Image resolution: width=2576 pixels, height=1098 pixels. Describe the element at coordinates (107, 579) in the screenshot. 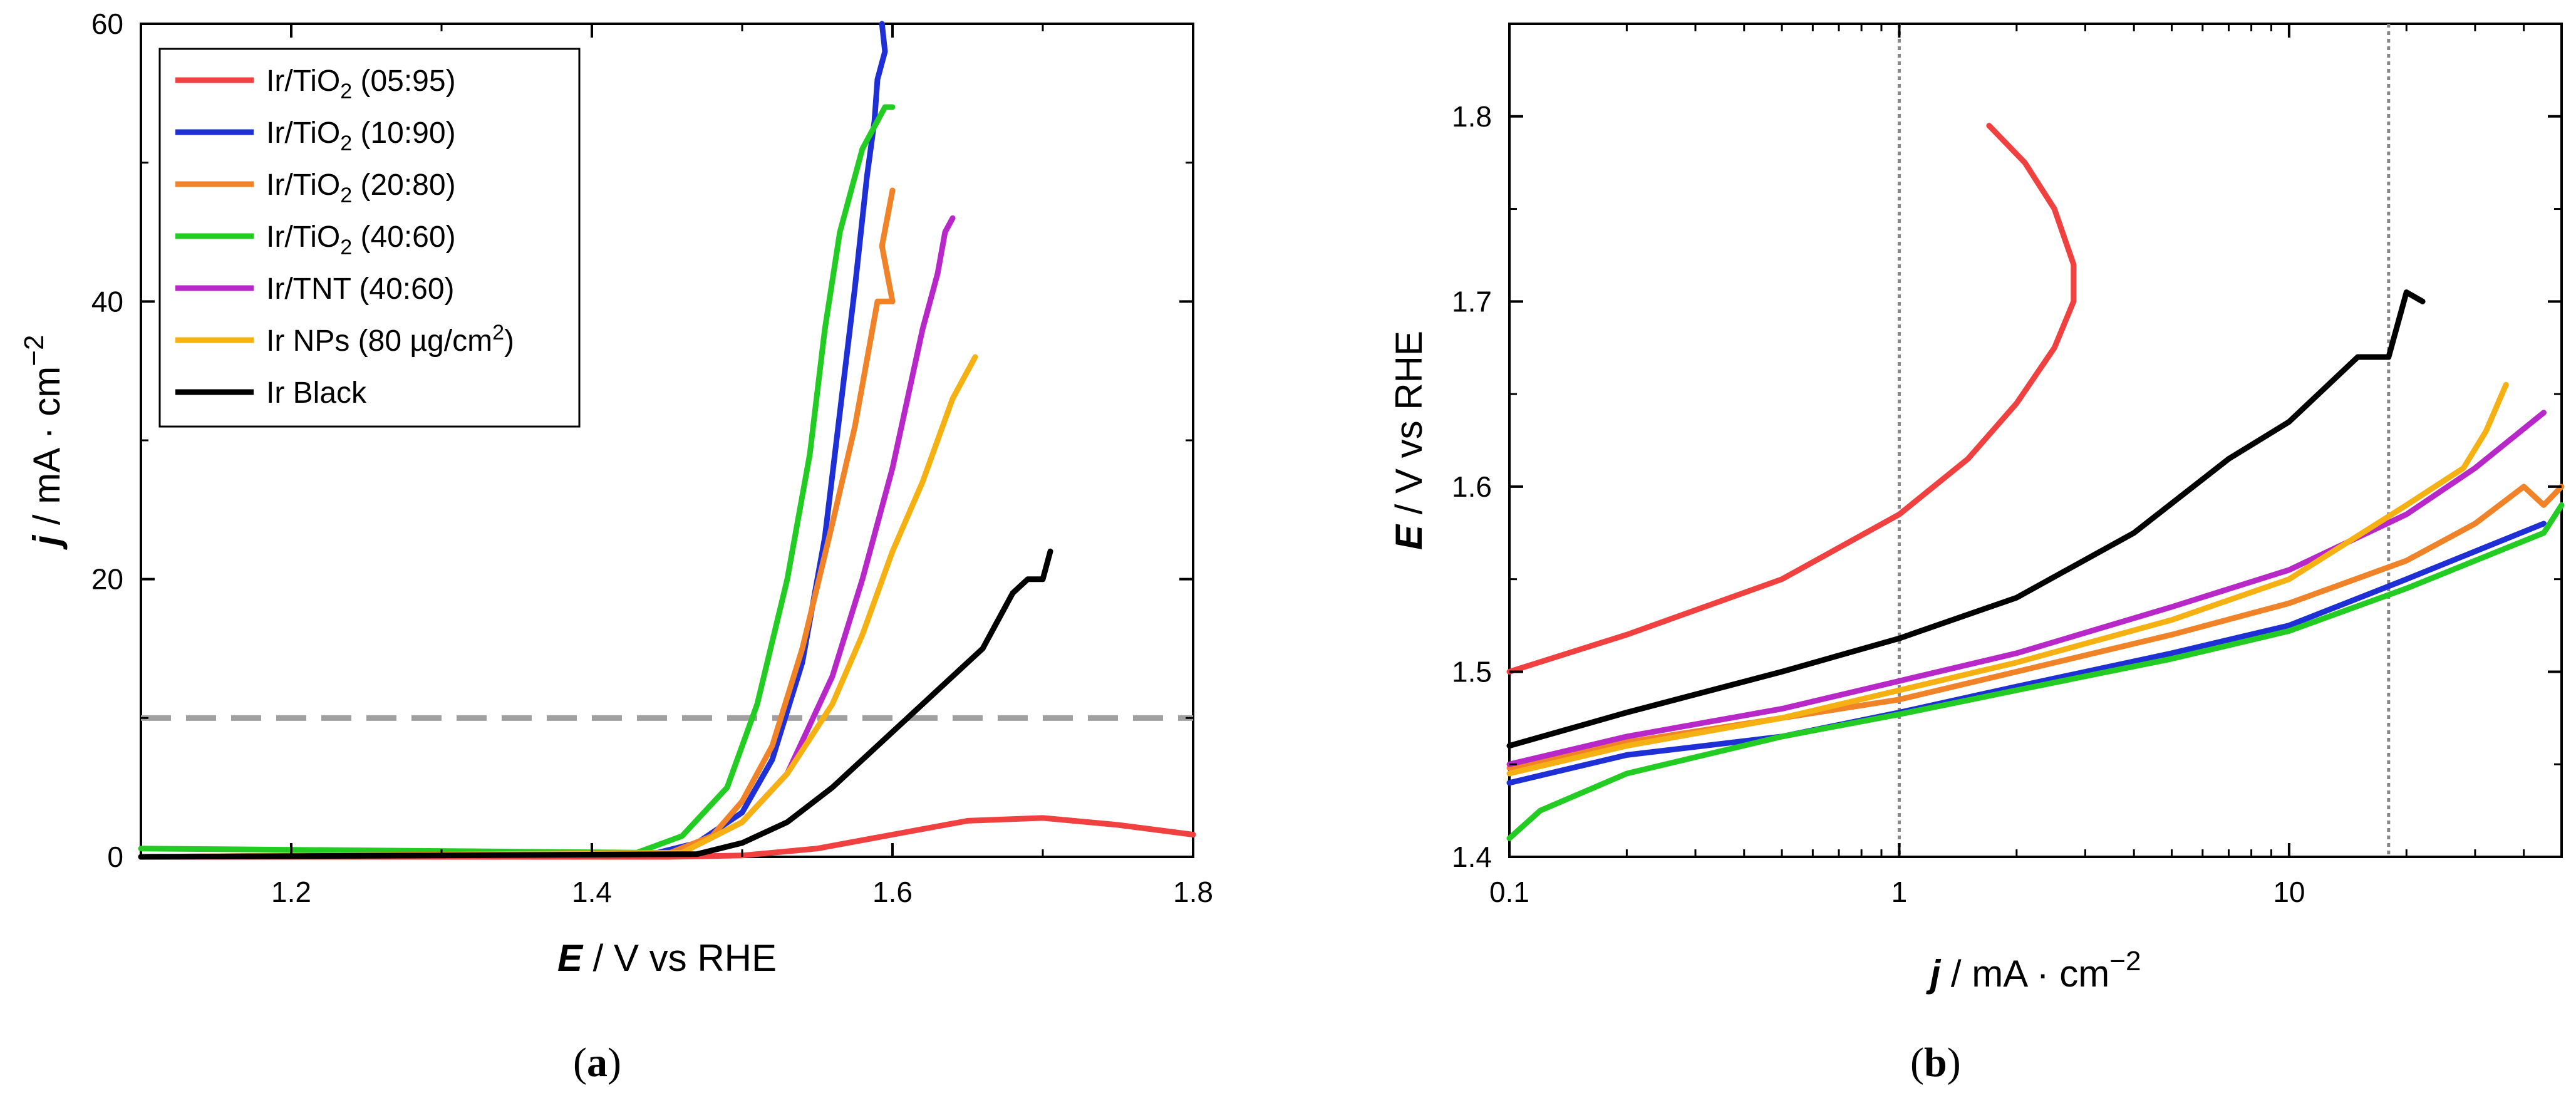

I see `y-tick-label: 20` at that location.